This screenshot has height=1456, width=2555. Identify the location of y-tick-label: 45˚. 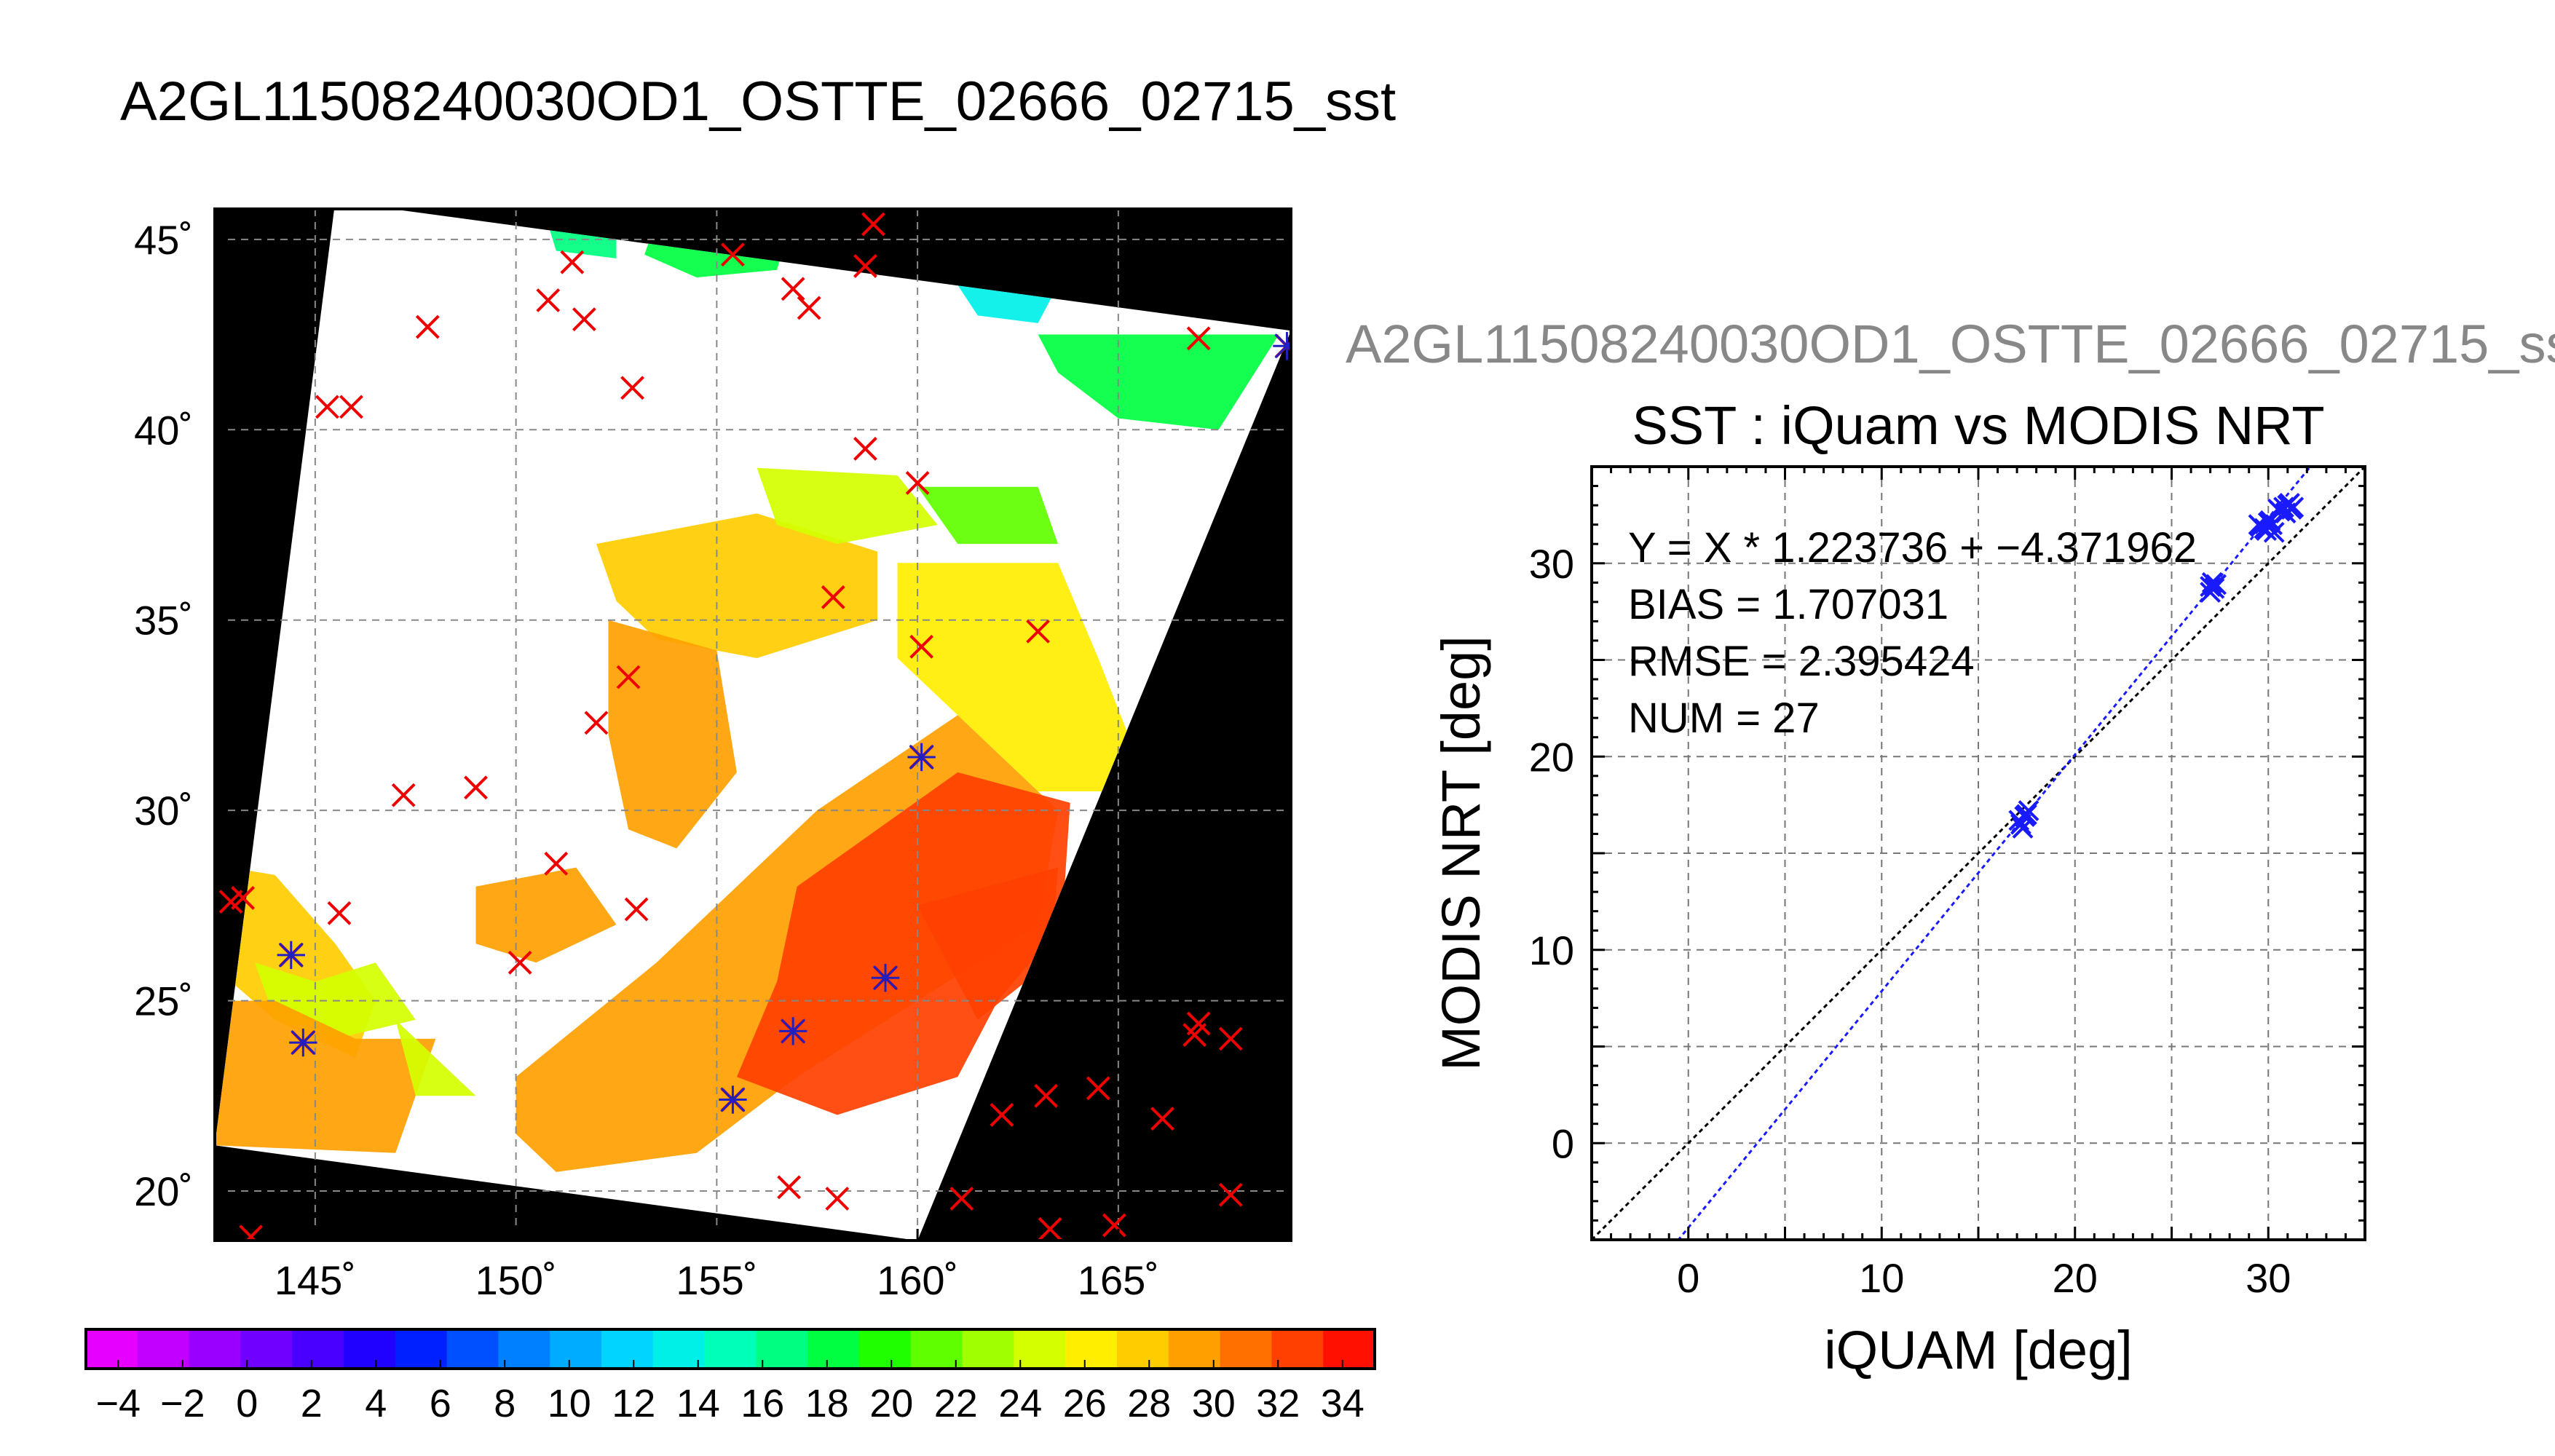
(163, 240).